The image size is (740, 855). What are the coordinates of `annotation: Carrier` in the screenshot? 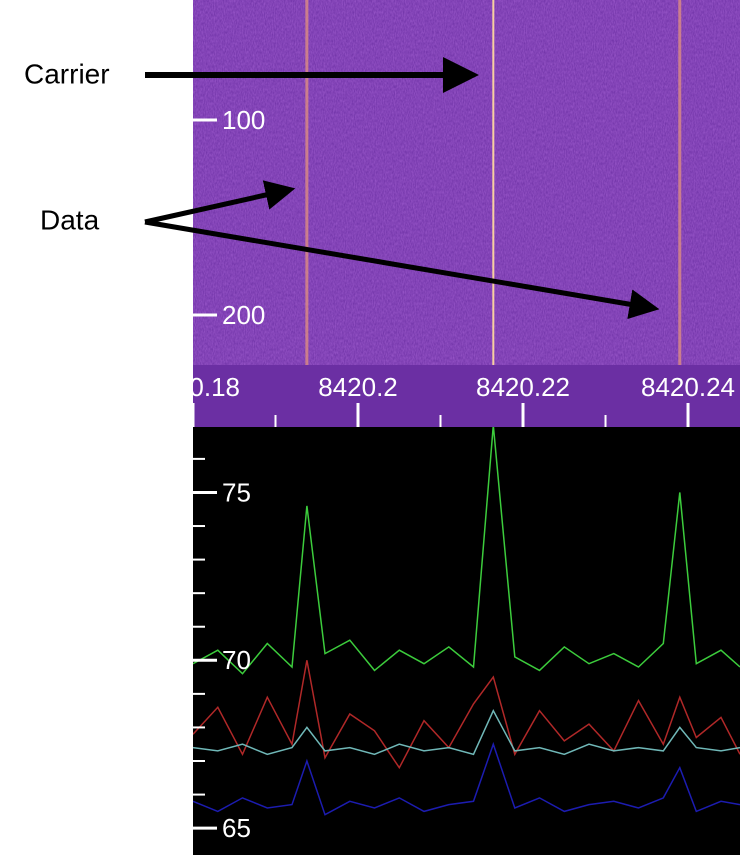 It's located at (67, 73).